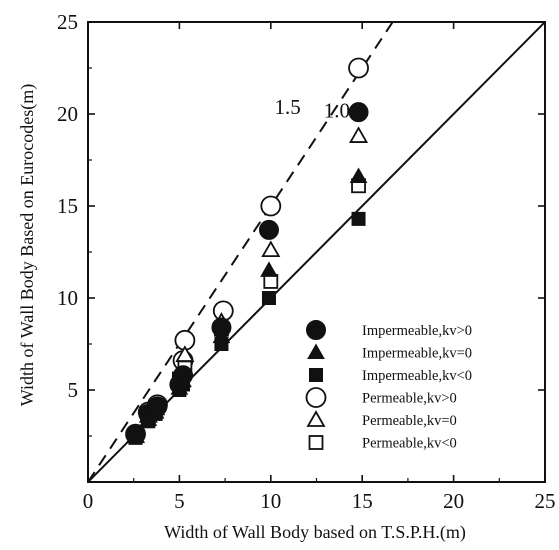 This screenshot has height=550, width=559. I want to click on y-tick-label: 15, so click(67, 206).